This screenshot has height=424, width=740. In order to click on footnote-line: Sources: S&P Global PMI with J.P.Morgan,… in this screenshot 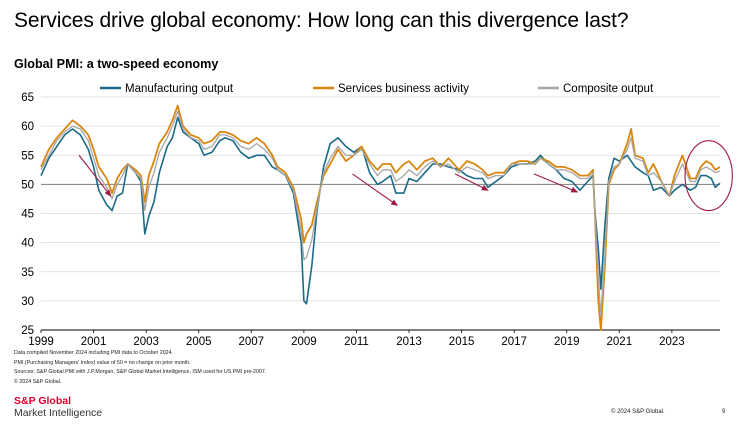, I will do `click(140, 372)`.